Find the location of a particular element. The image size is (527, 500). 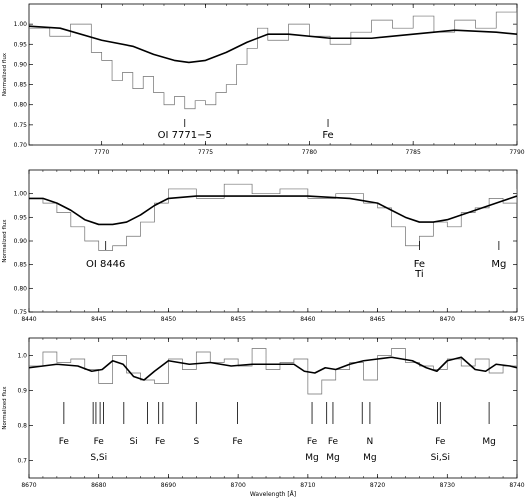

x-tick-label: 7780 is located at coordinates (309, 152).